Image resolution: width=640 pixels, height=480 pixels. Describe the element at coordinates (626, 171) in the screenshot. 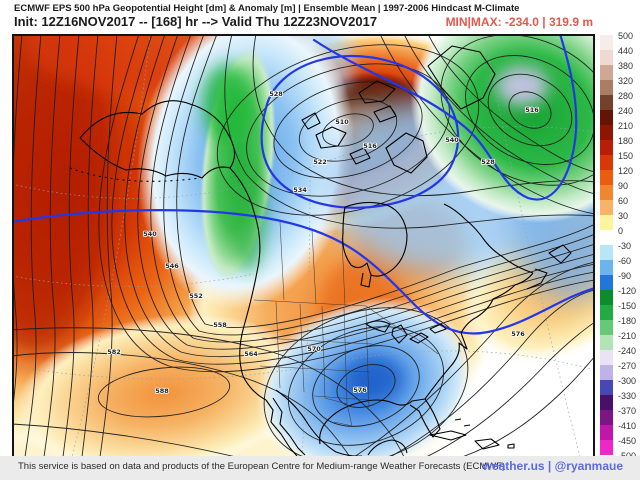

I see `colorbar-label: 120` at that location.